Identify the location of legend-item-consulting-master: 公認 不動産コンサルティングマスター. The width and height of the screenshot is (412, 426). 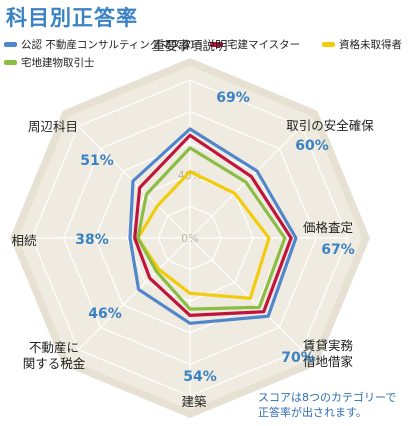
(103, 44).